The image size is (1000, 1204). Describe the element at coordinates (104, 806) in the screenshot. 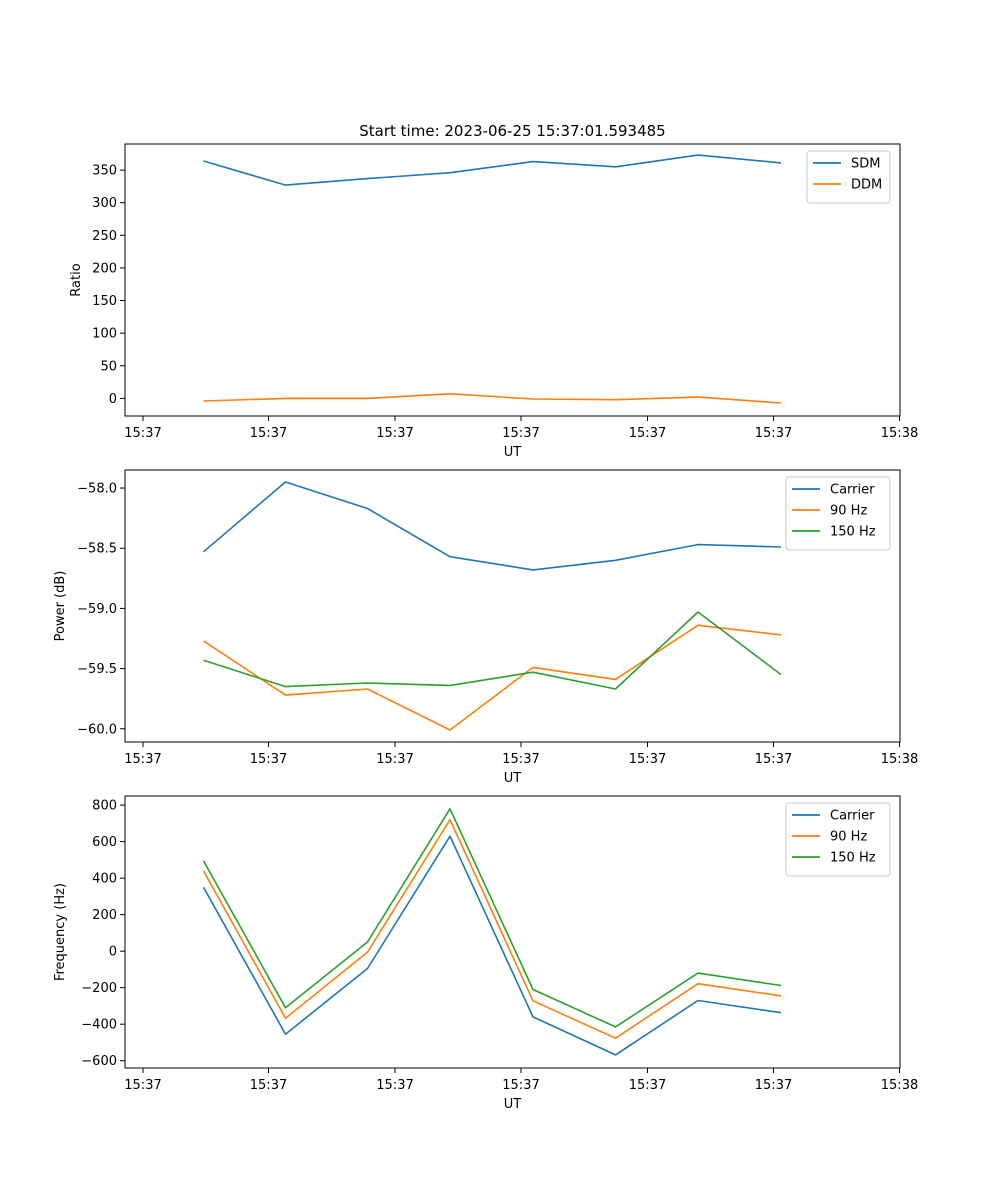

I see `y-tick-label: 800` at that location.